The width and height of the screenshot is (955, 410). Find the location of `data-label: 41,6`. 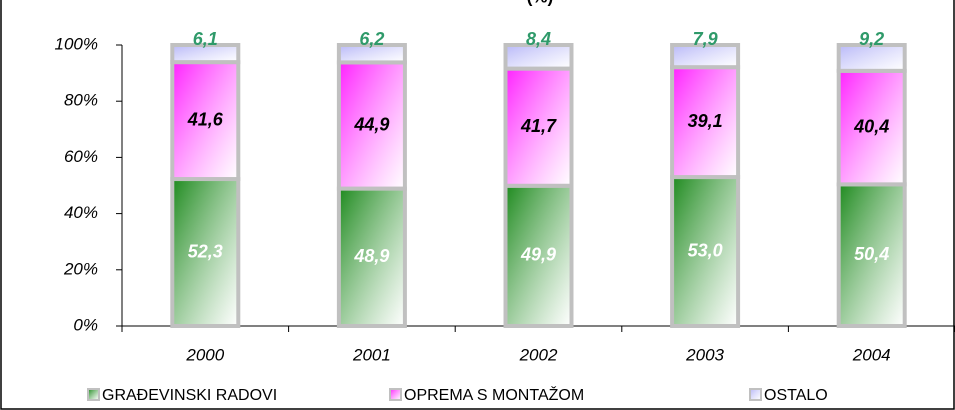

data-label: 41,6 is located at coordinates (205, 119).